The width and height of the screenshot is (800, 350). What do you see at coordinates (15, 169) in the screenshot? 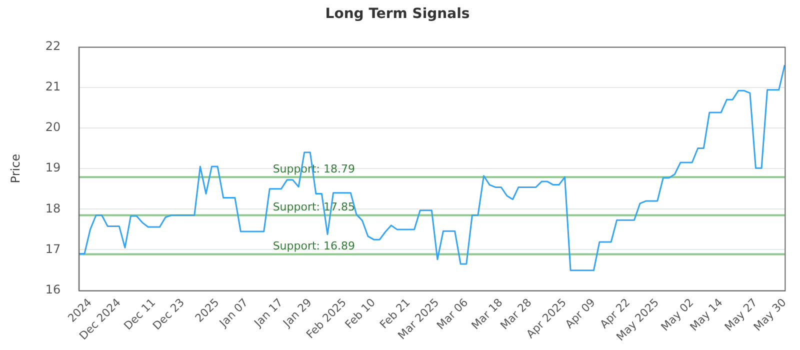
I see `y-axis-title: Price` at bounding box center [15, 169].